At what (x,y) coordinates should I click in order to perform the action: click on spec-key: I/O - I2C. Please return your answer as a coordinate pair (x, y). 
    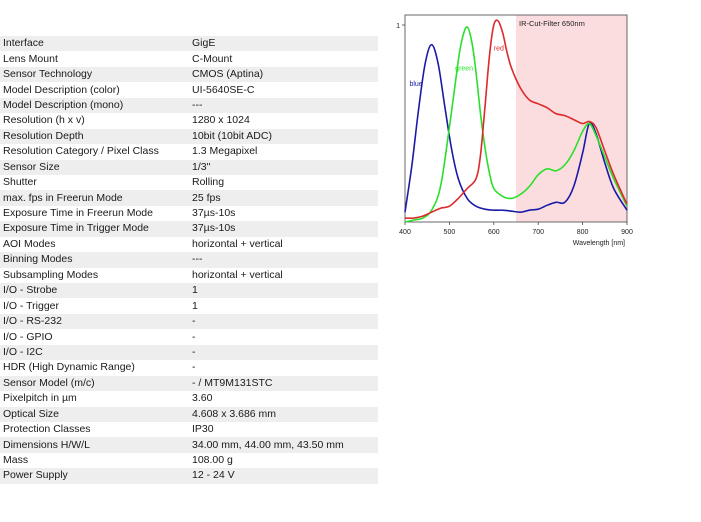
    Looking at the image, I should click on (94, 352).